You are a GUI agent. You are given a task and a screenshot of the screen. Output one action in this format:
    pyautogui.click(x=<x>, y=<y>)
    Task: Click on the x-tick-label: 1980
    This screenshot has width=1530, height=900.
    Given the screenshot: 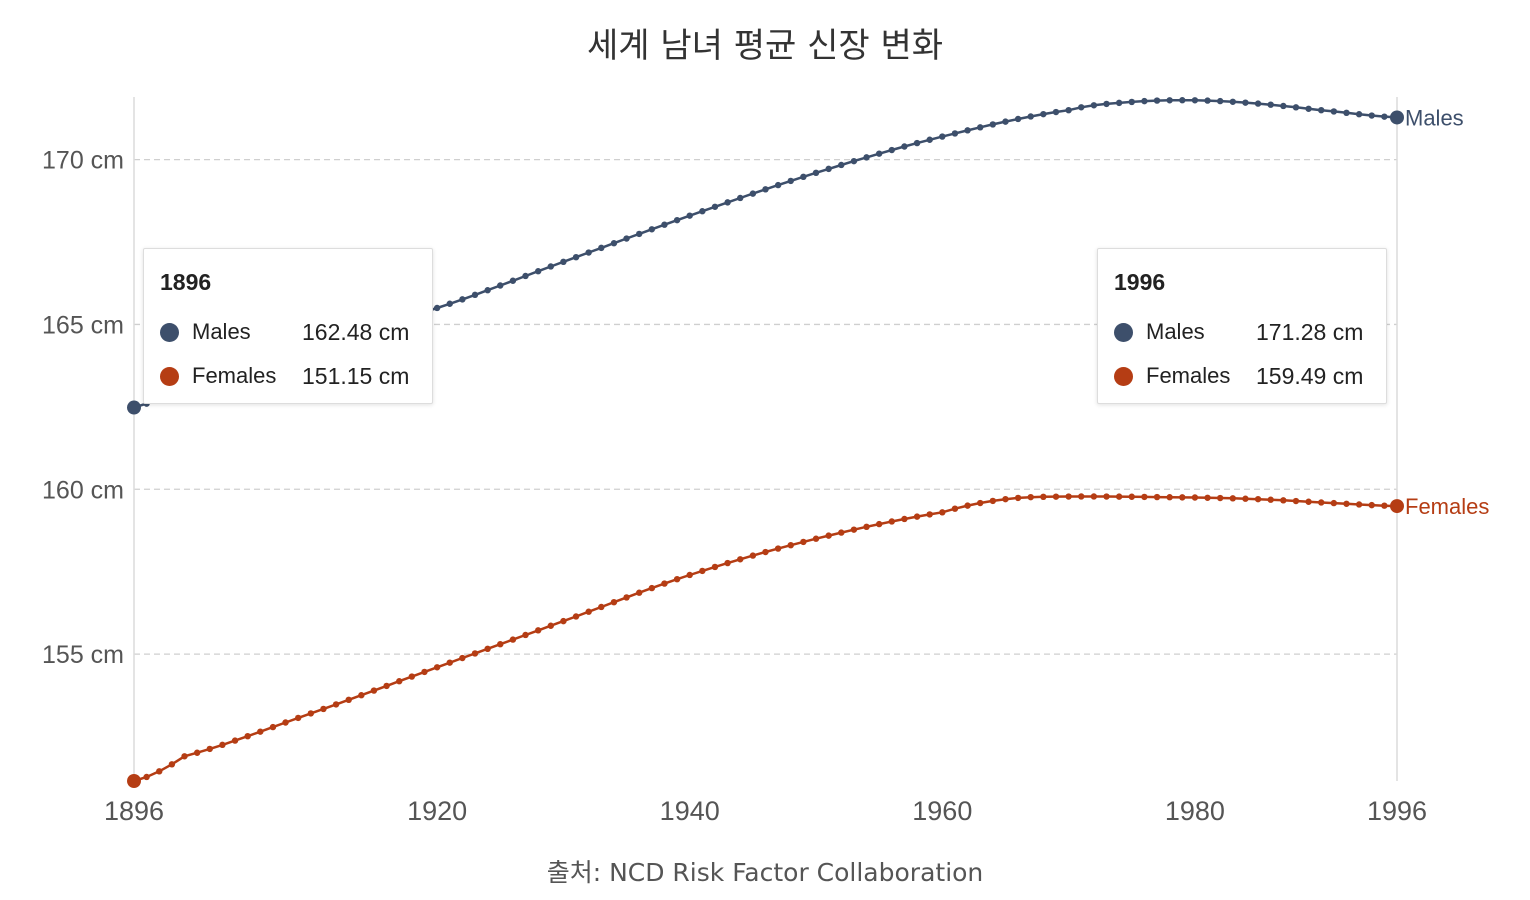 What is the action you would take?
    pyautogui.click(x=1195, y=811)
    